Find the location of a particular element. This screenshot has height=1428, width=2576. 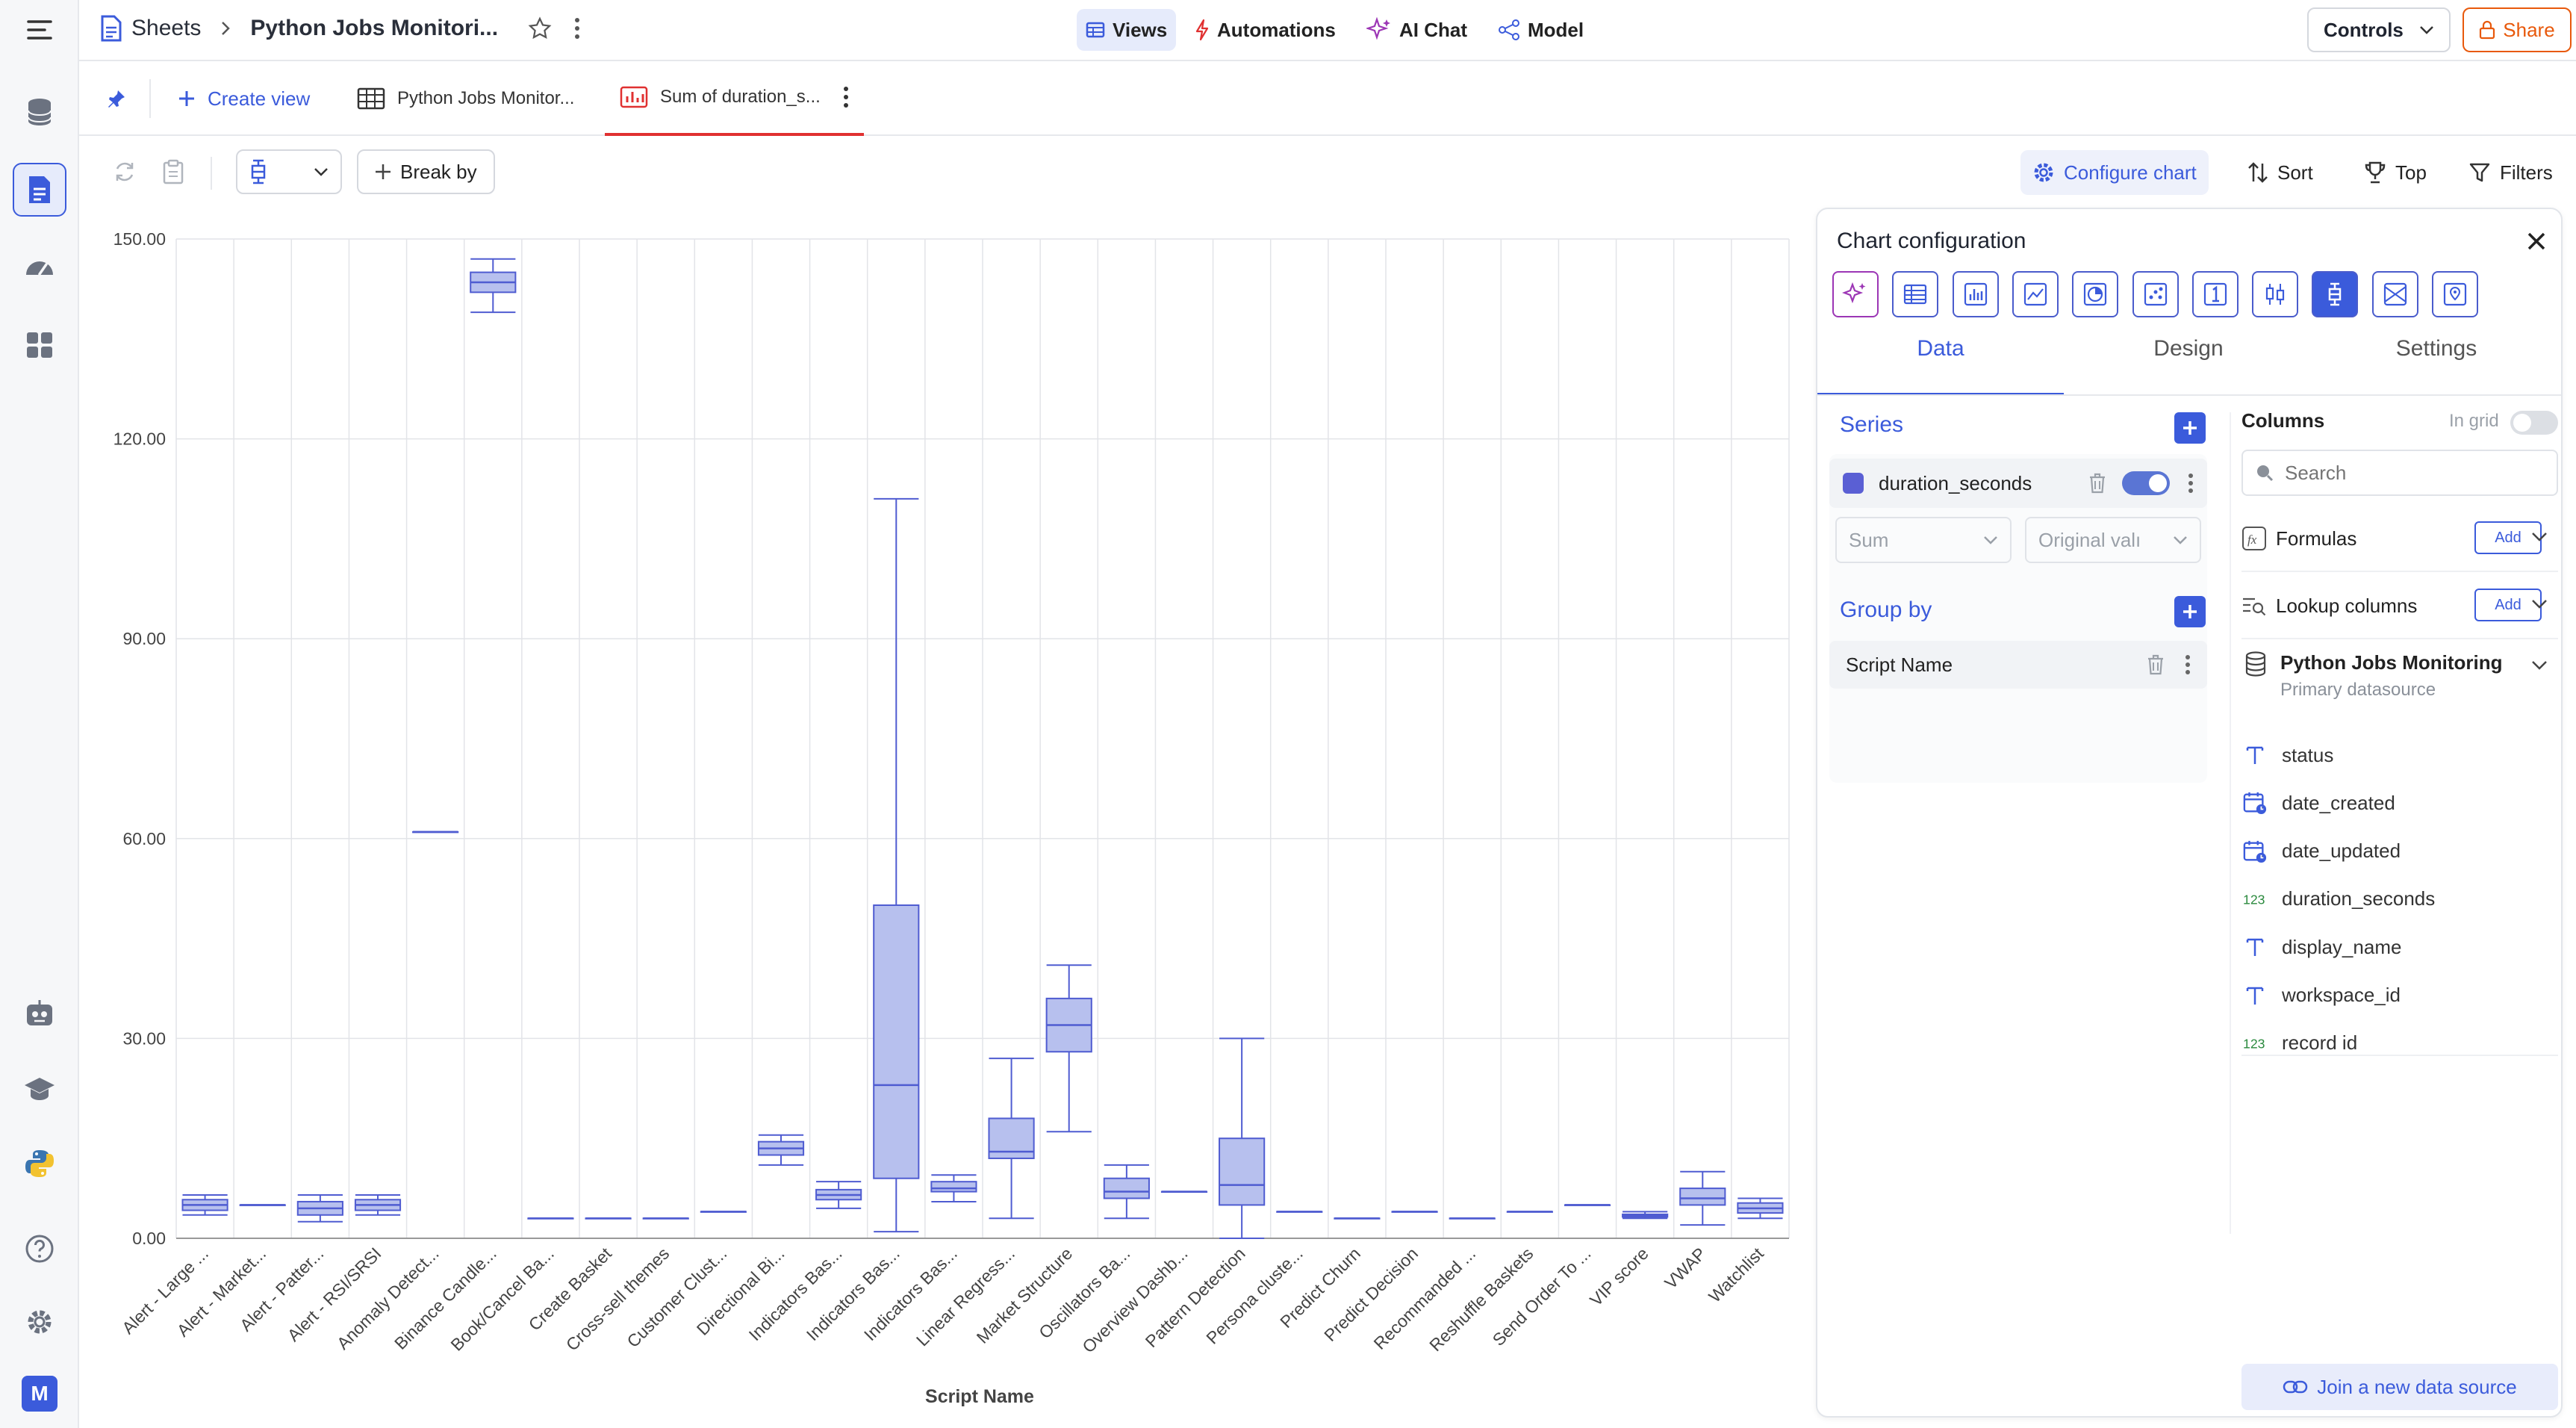

series-color-swatch is located at coordinates (1853, 483).